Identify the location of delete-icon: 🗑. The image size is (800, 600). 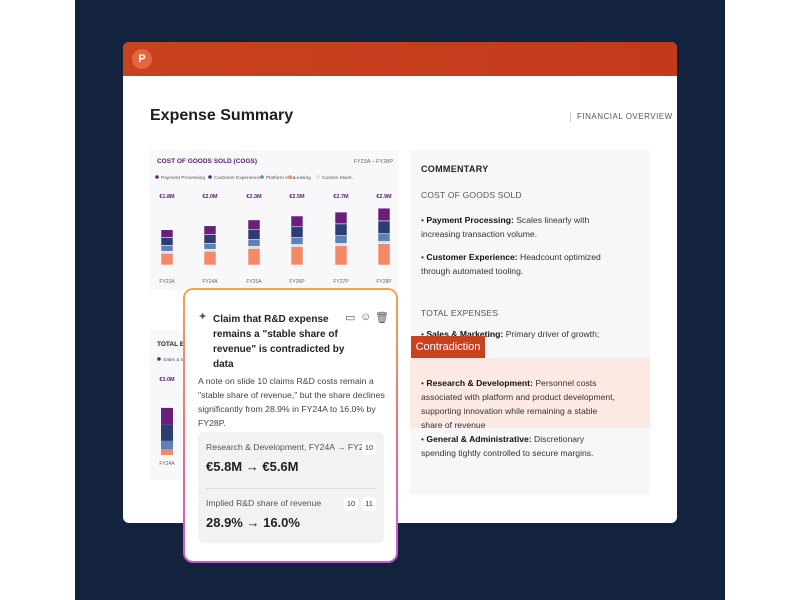
(382, 318).